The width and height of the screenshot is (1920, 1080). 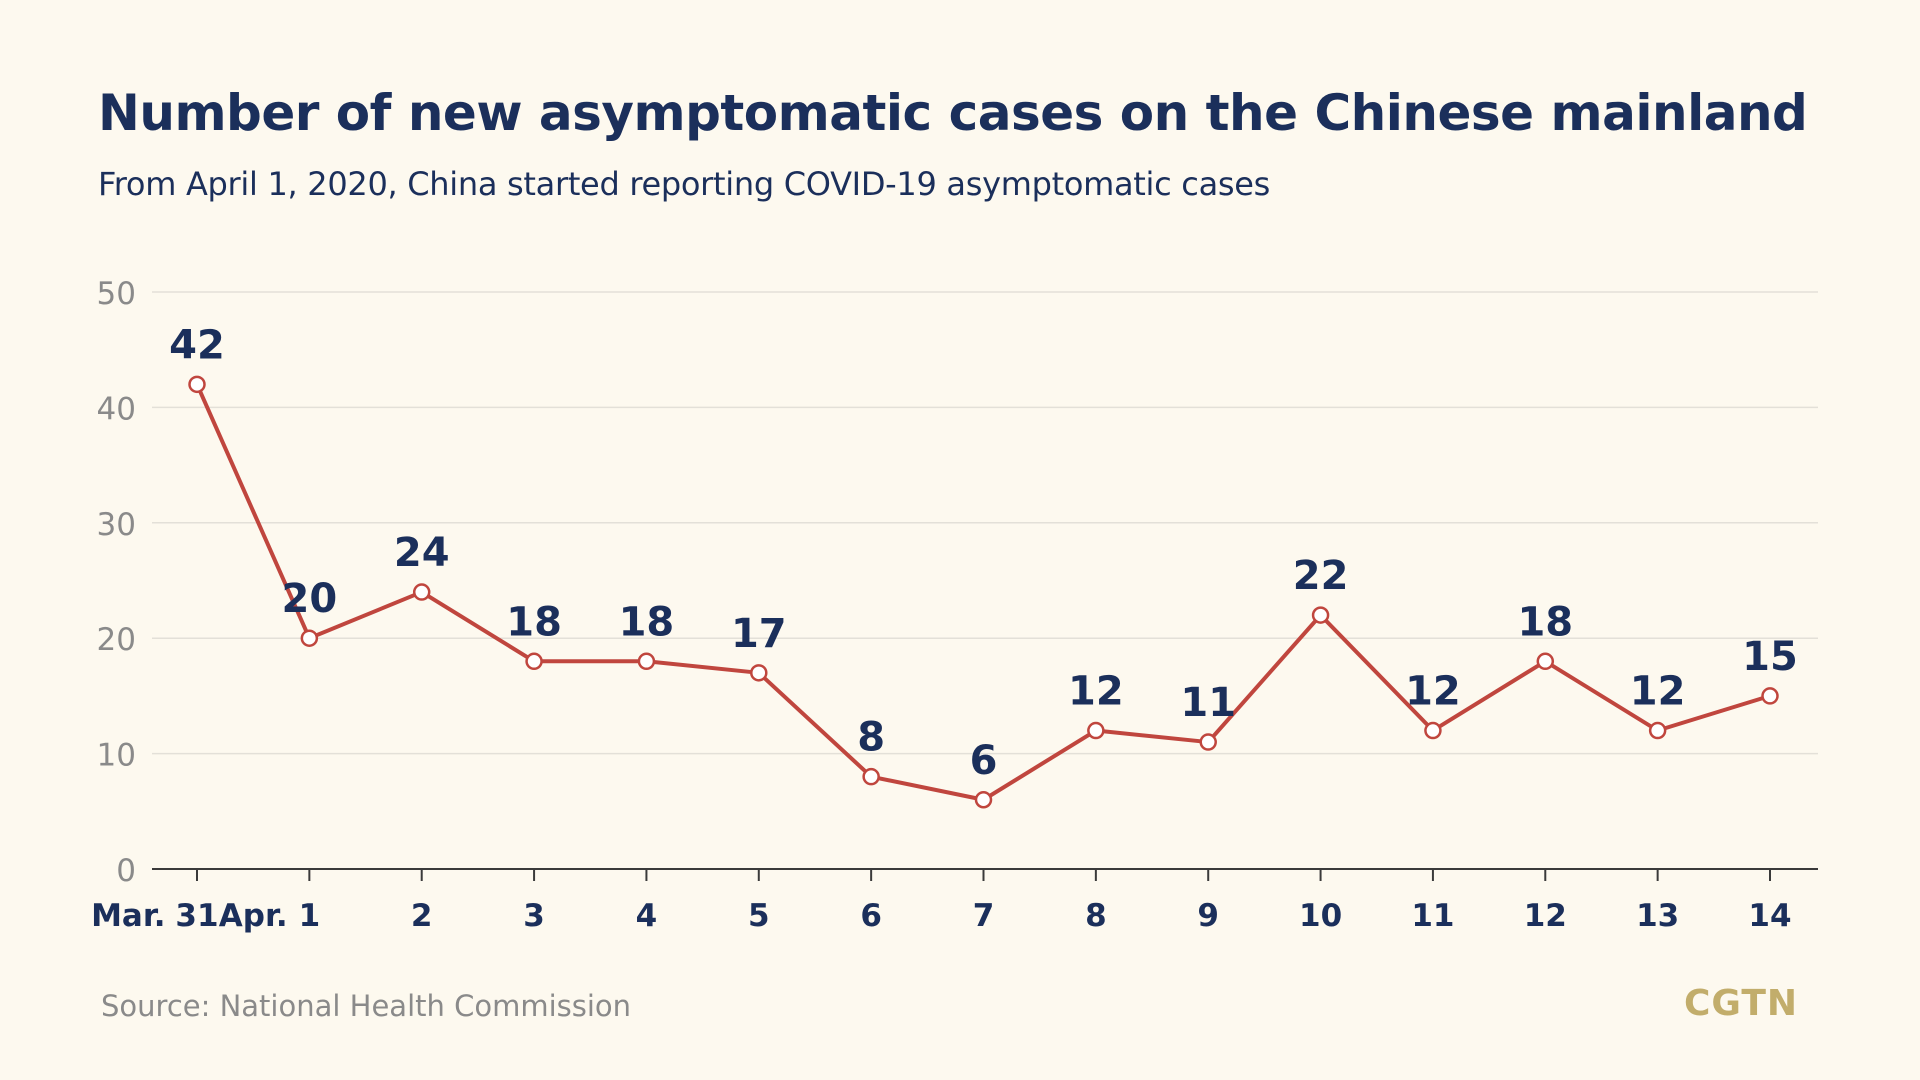 I want to click on x-tick-label: 3, so click(x=534, y=916).